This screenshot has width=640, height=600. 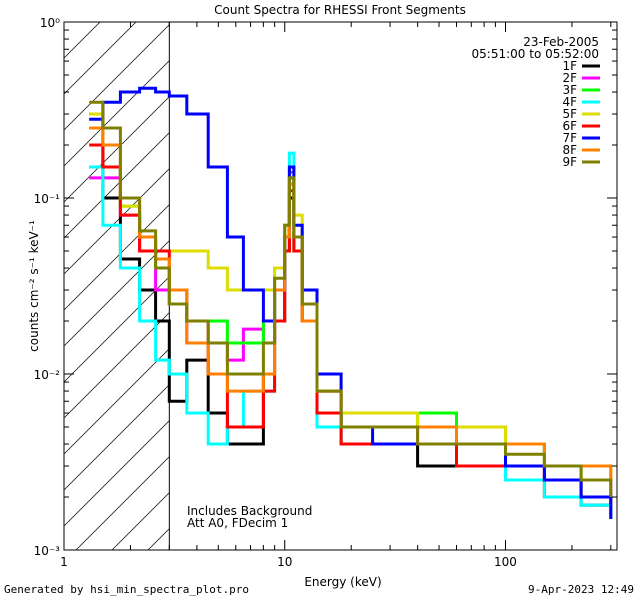 I want to click on annotation-attenuator: Att A0, FDecim 1, so click(x=237, y=523).